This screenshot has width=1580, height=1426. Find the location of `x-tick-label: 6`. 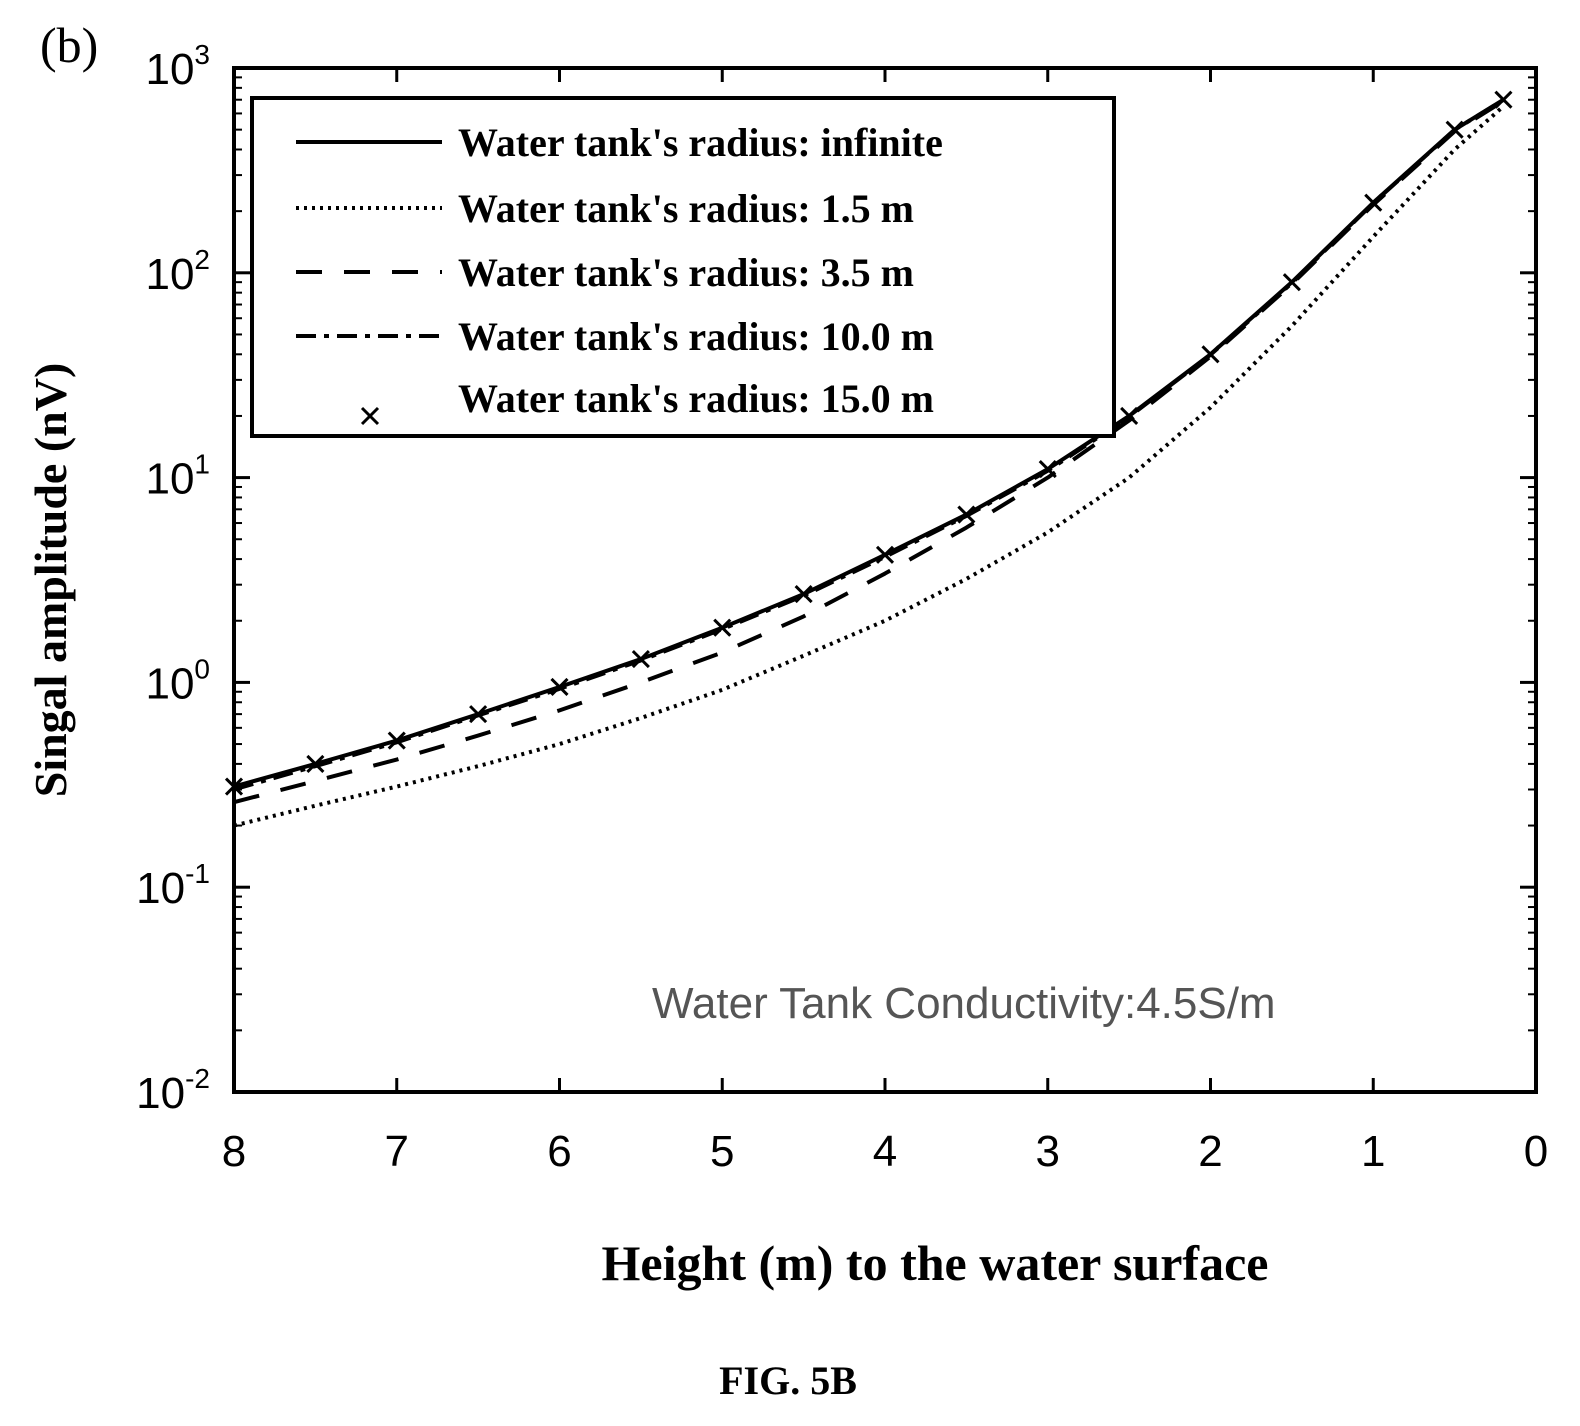

x-tick-label: 6 is located at coordinates (559, 1151).